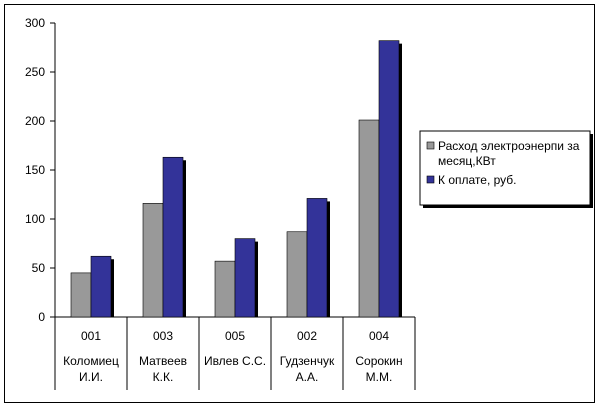  I want to click on category-name-label: Сорокин, so click(378, 361).